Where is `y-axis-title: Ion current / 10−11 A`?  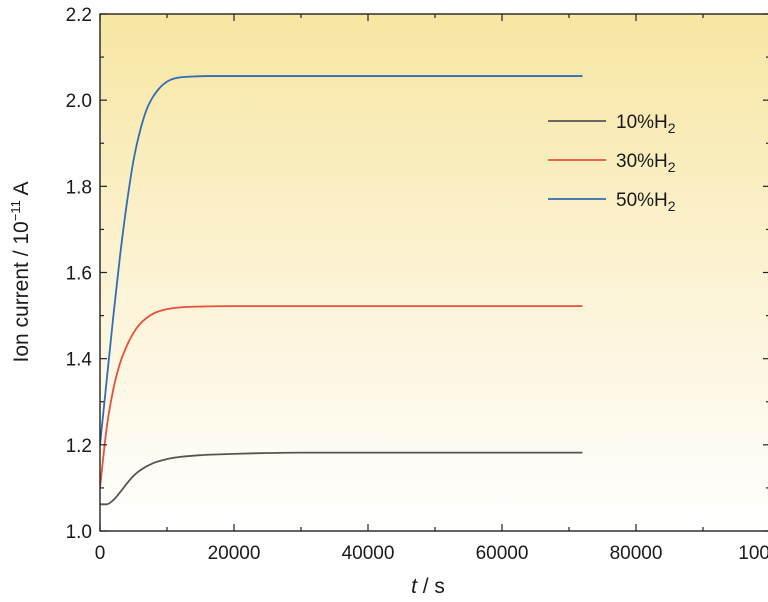
y-axis-title: Ion current / 10−11 A is located at coordinates (20, 271).